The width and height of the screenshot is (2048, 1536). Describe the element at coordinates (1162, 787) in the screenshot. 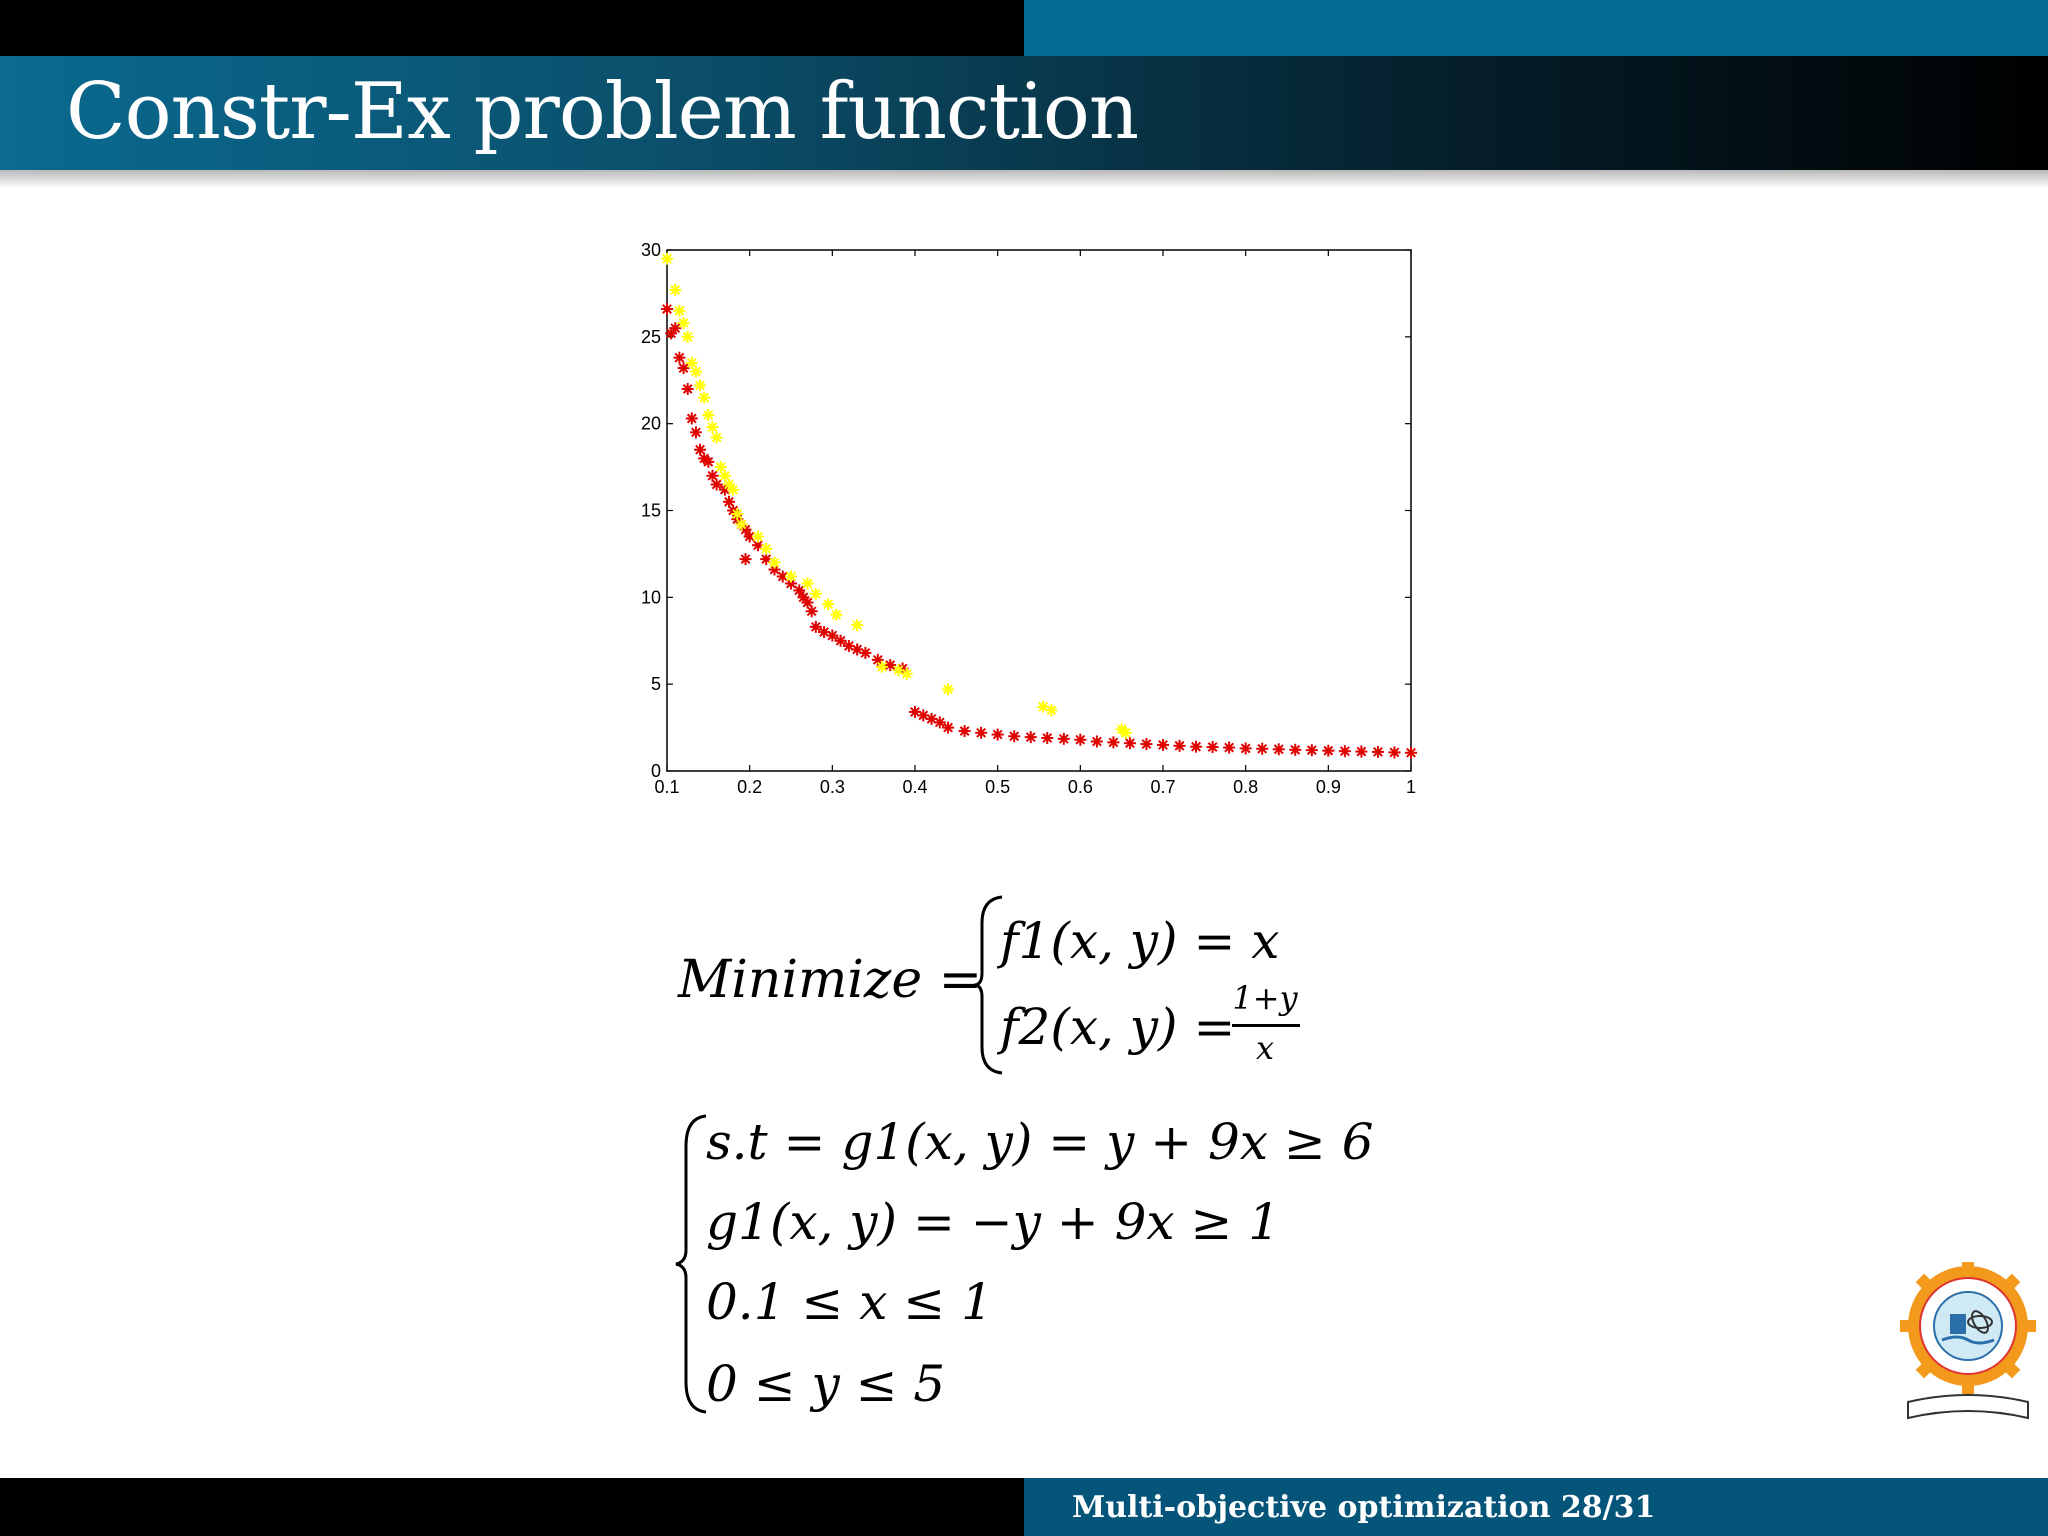

I see `x-tick-label: 0.7` at that location.